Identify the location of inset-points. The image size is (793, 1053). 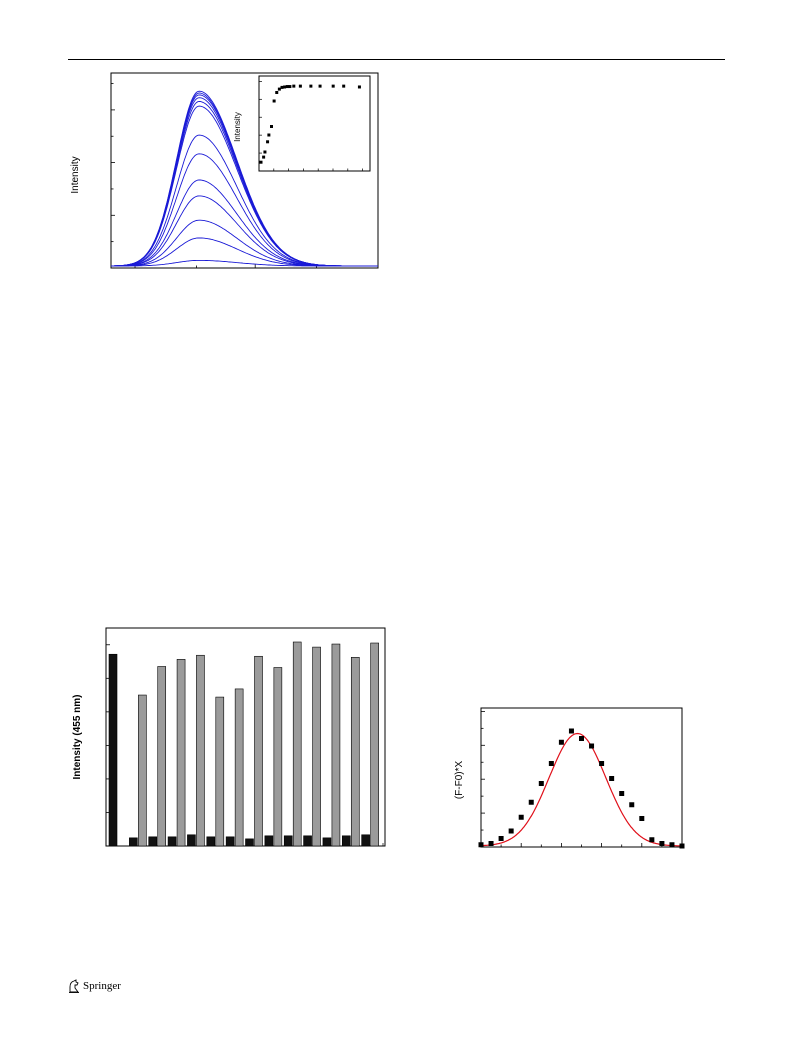
(310, 124).